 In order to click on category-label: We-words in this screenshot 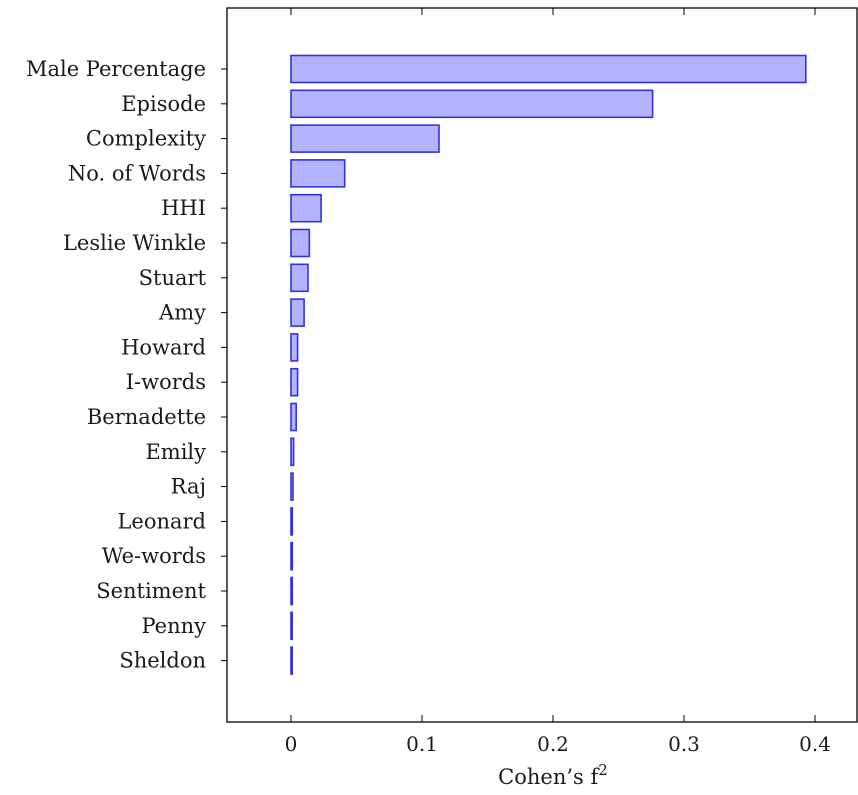, I will do `click(154, 556)`.